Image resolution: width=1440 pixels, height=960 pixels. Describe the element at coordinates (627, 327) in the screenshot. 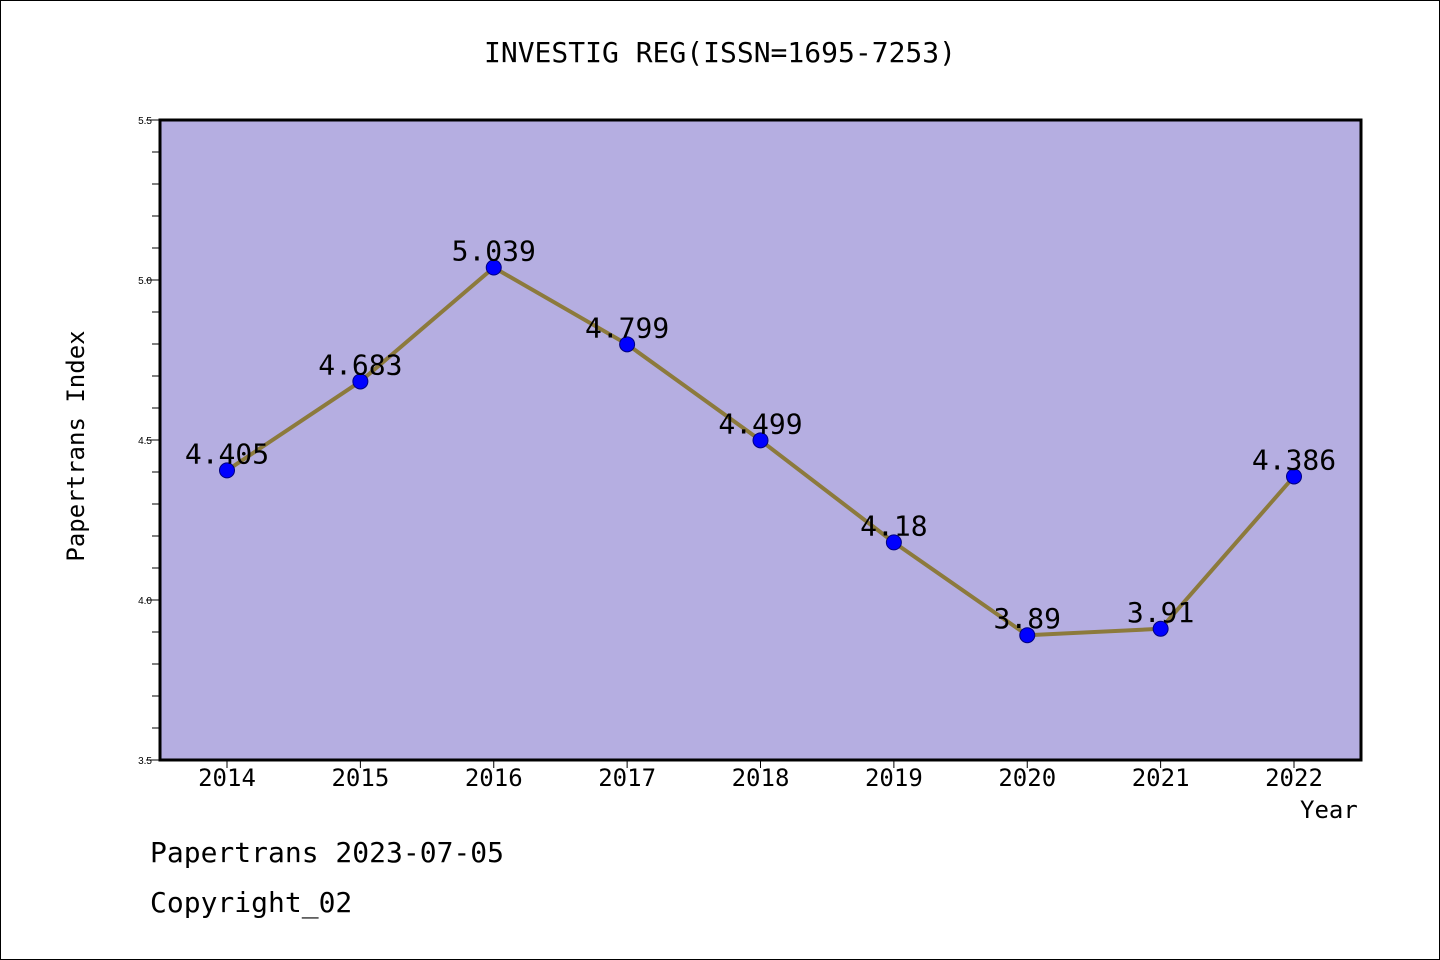

I see `data-label: 4.799` at that location.